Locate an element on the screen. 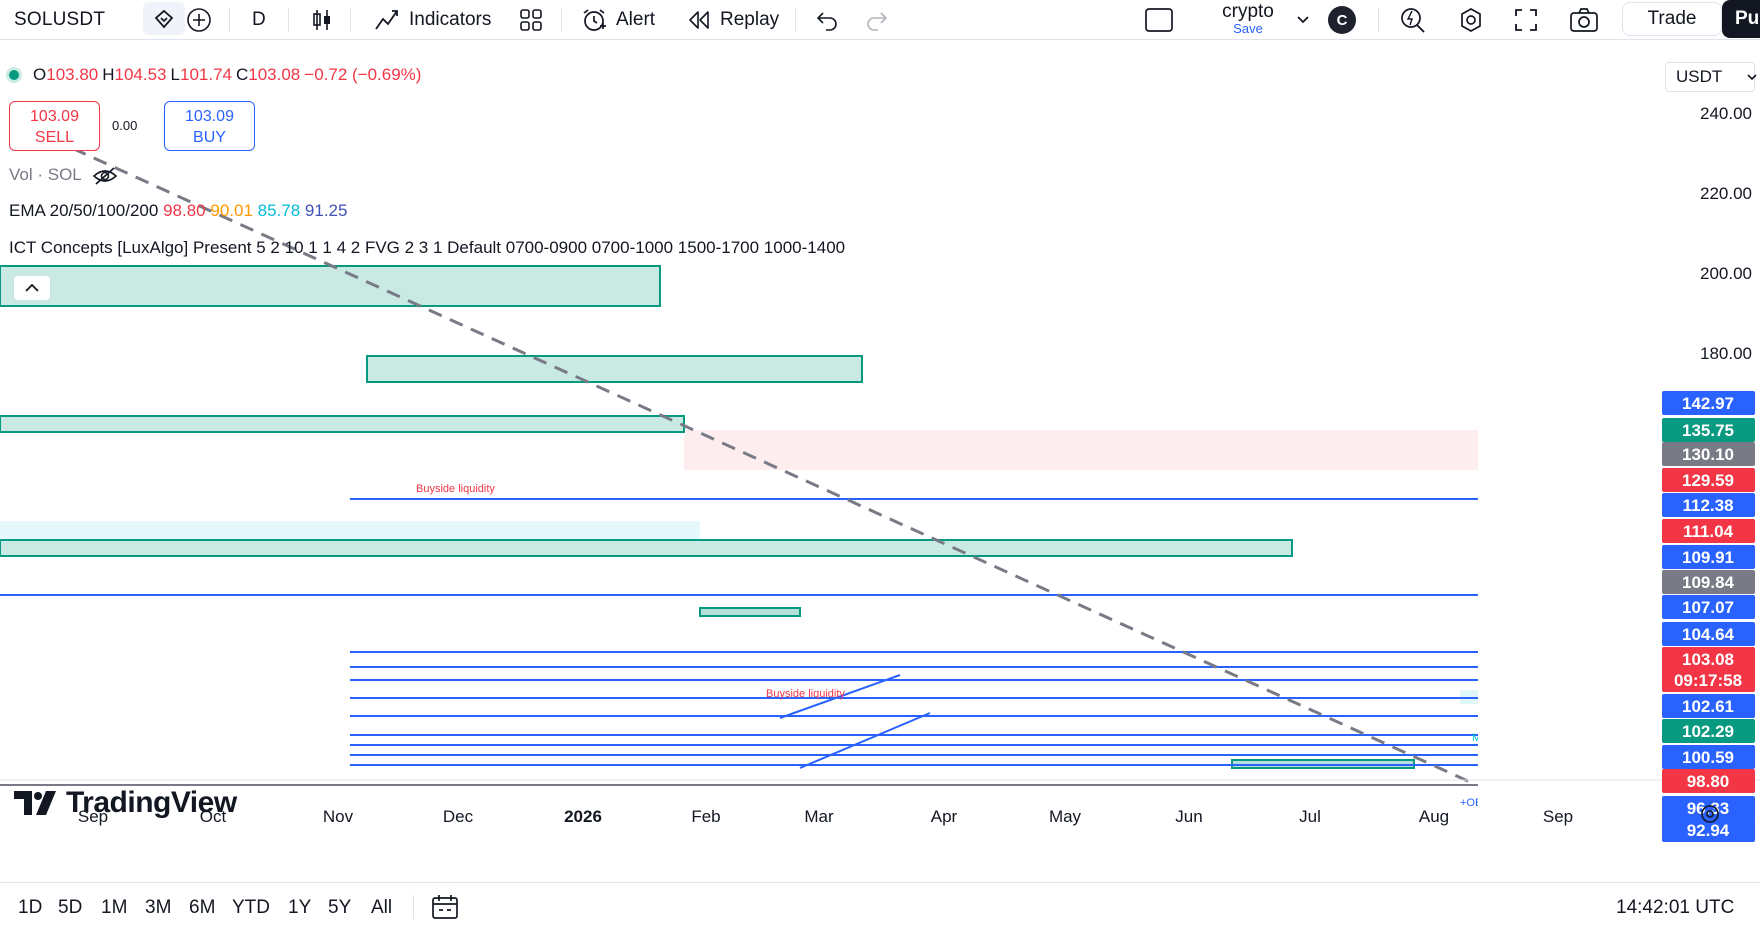 The height and width of the screenshot is (930, 1760). ema20-value: 98.80 is located at coordinates (184, 210).